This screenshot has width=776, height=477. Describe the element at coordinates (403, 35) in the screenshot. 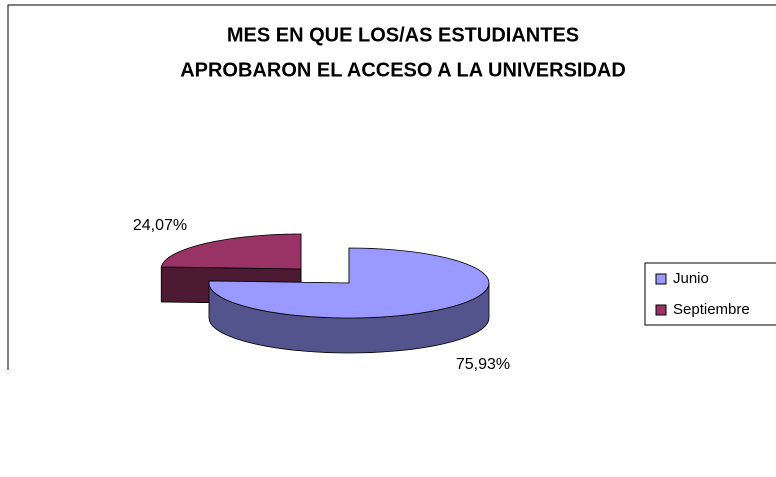

I see `chart-title: MES EN QUE LOS/AS ESTUDIANTES` at that location.